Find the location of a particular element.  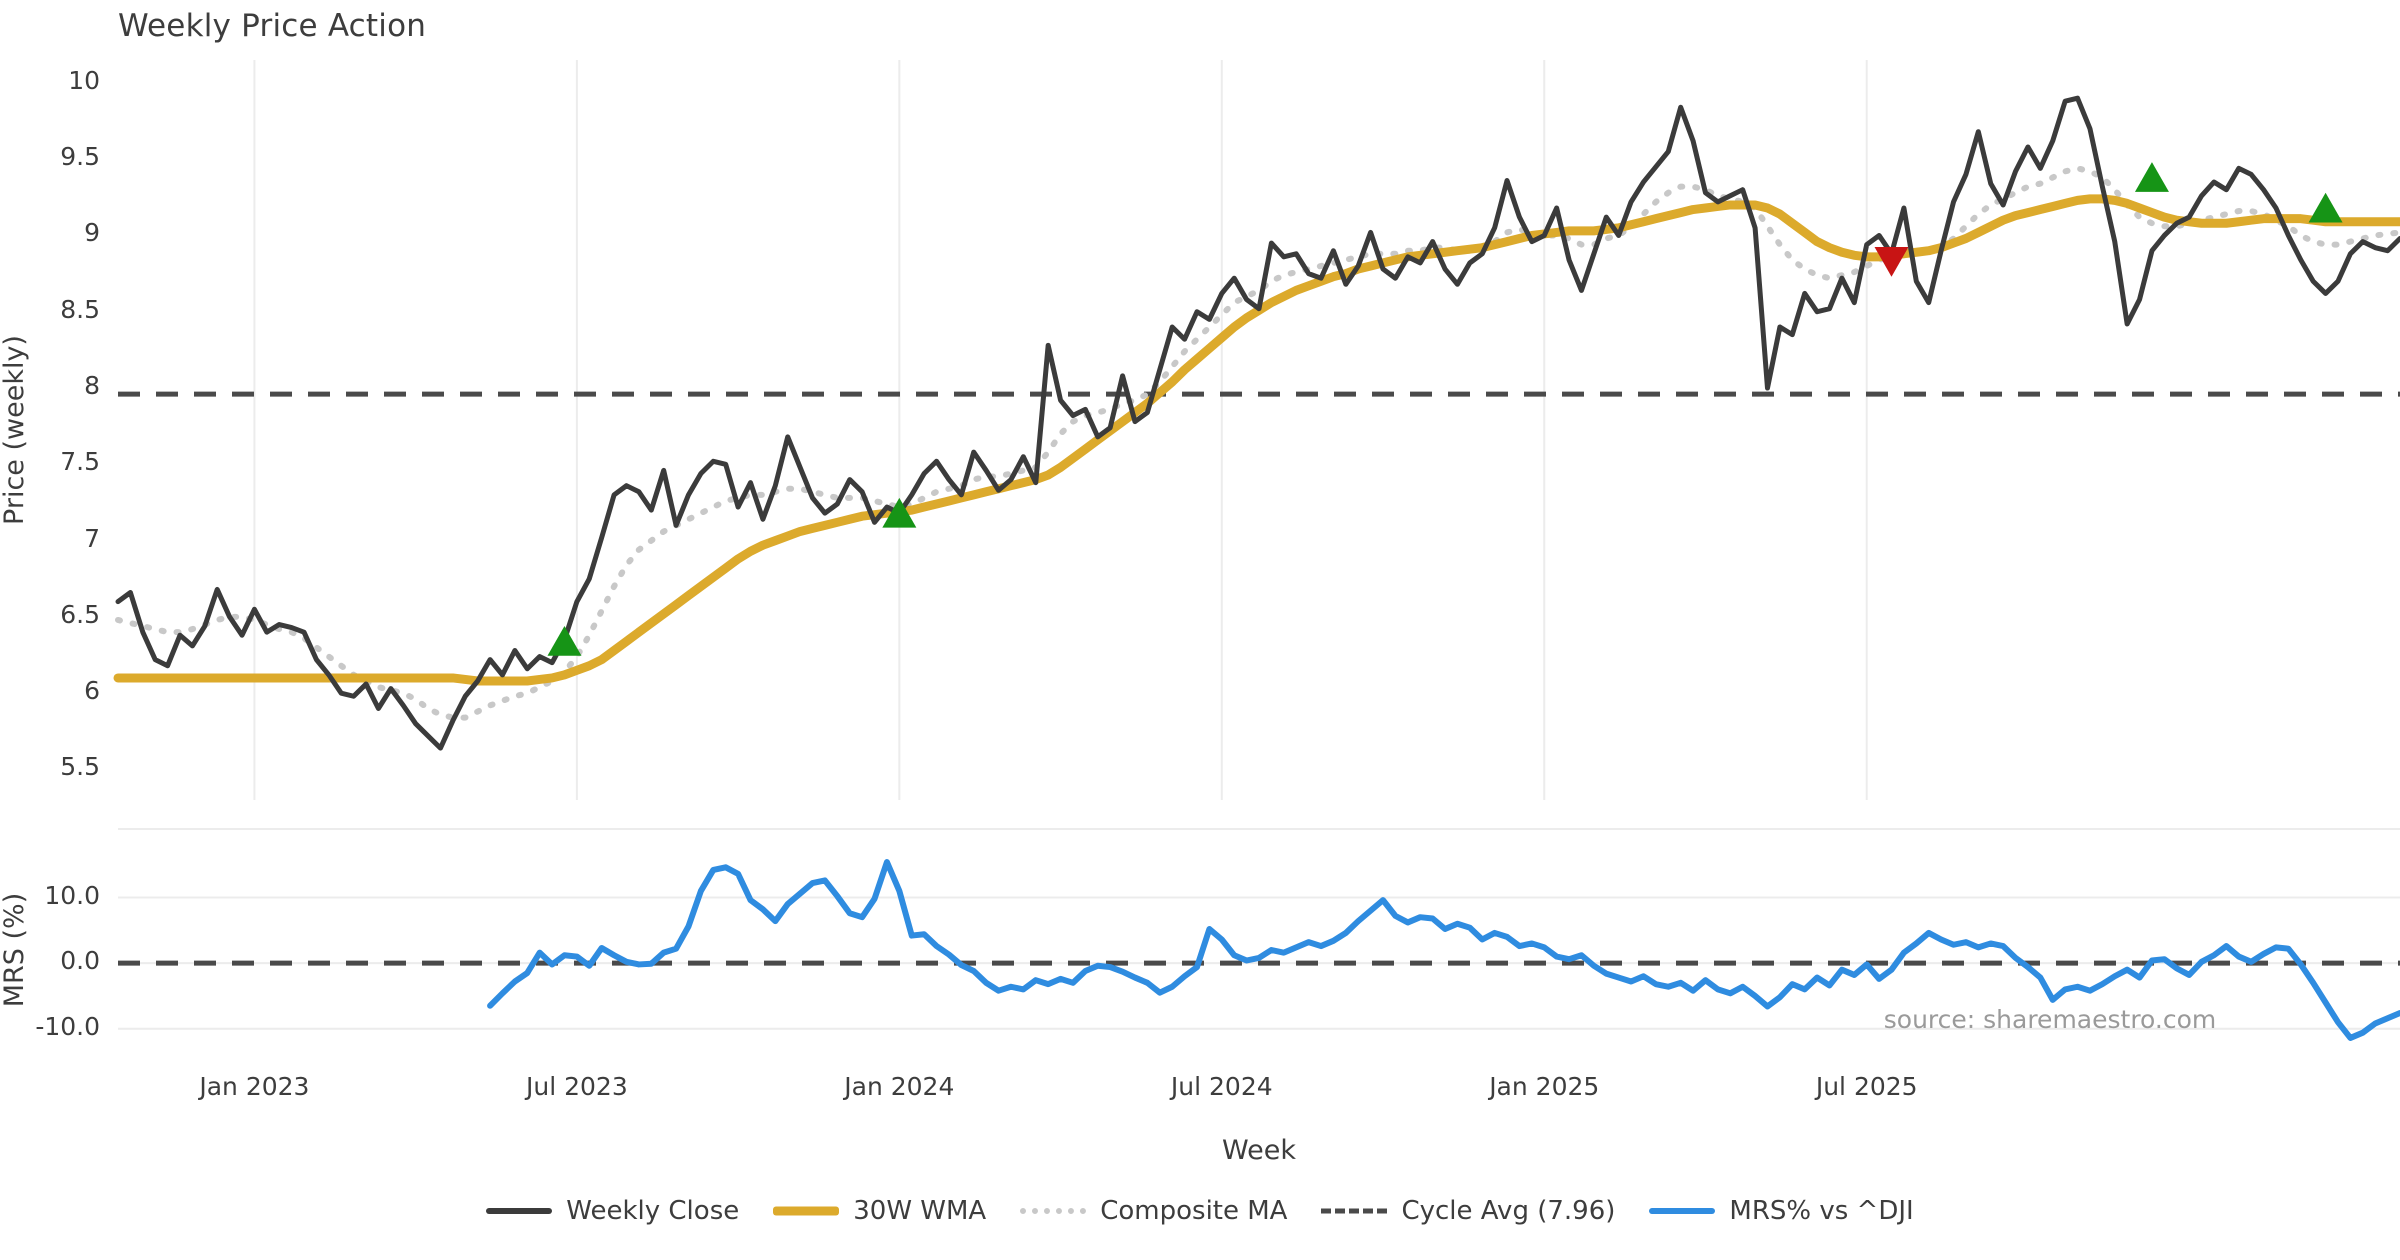

legend-label-cycle-avg: Cycle Avg (7.96) is located at coordinates (1508, 1211).